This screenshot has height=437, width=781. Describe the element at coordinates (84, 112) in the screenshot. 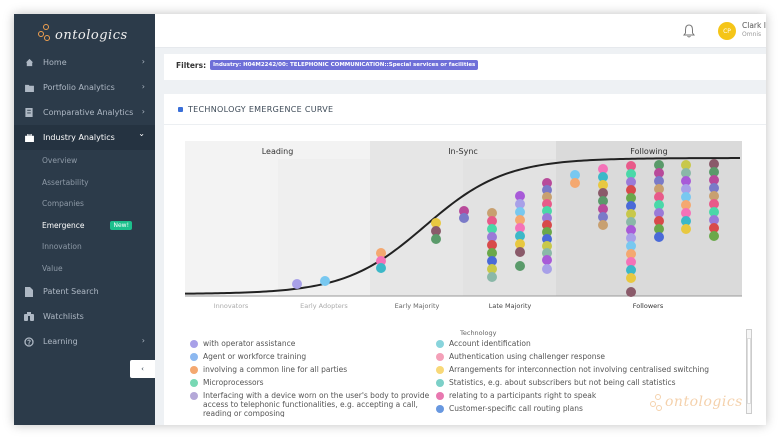

I see `sidebar-item-comparative-analytics: Comparative Analytics ›` at that location.